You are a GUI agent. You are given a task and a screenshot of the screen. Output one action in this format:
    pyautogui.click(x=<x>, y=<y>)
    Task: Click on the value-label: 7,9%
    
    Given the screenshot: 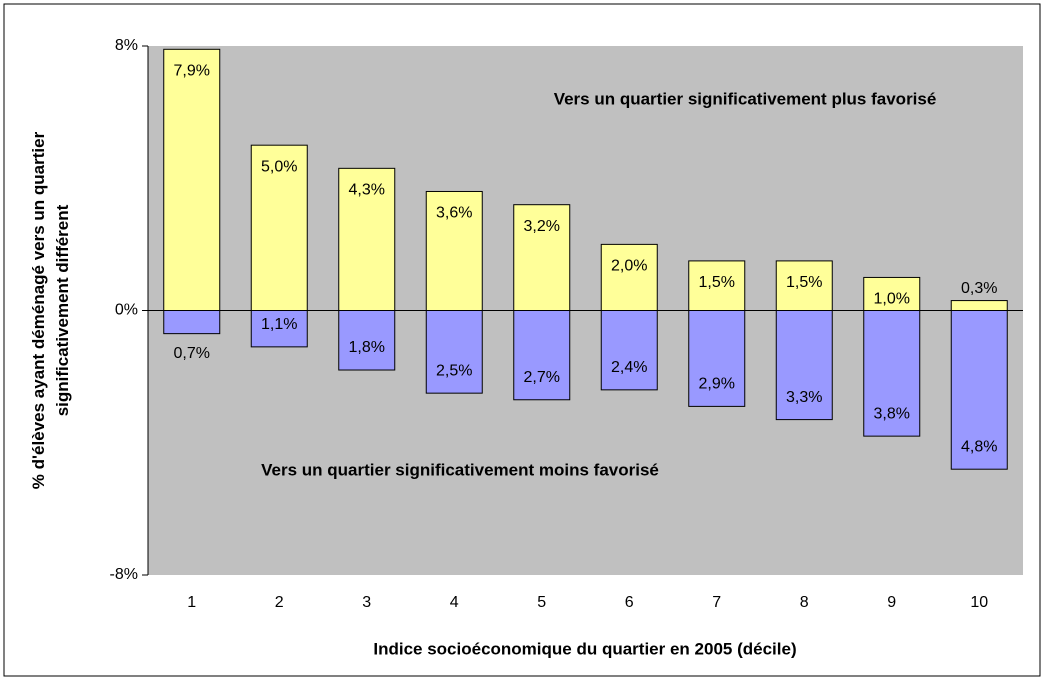 What is the action you would take?
    pyautogui.click(x=192, y=71)
    